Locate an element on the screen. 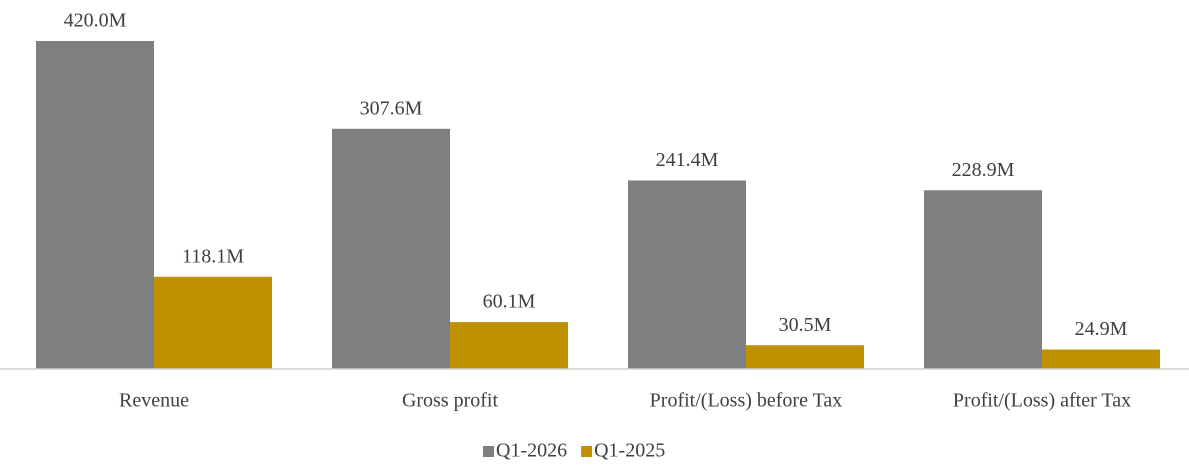 The image size is (1189, 465). value-label: 228.9M is located at coordinates (983, 170).